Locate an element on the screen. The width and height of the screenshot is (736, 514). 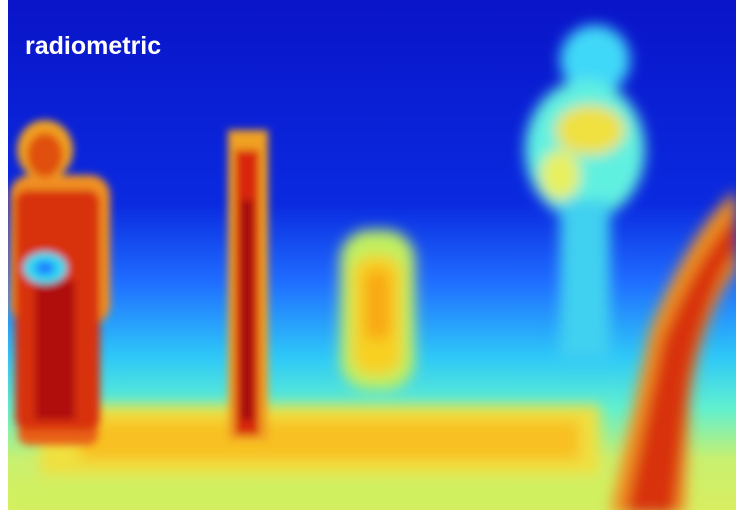
warm-pole is located at coordinates (248, 285).